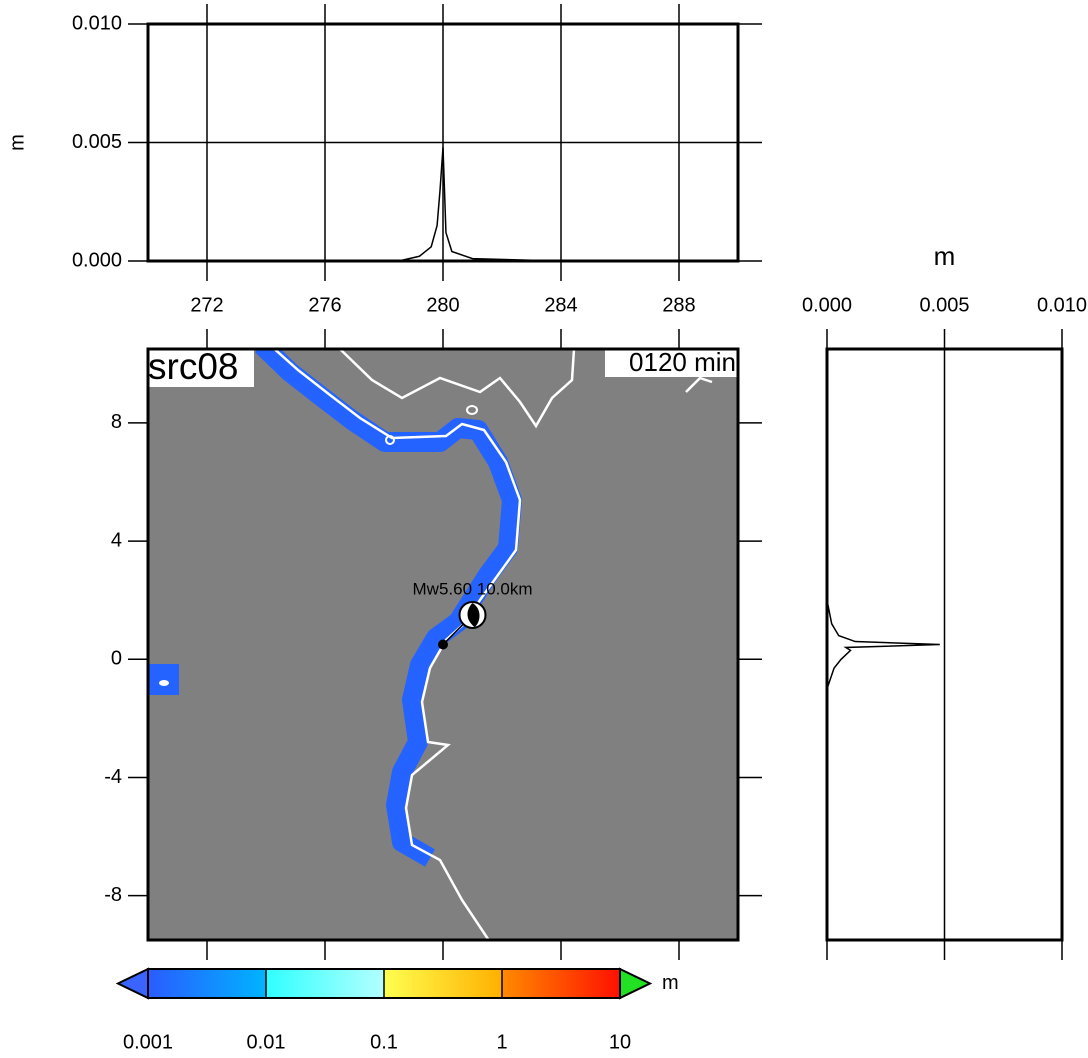  I want to click on y-tick-label: 4, so click(116, 540).